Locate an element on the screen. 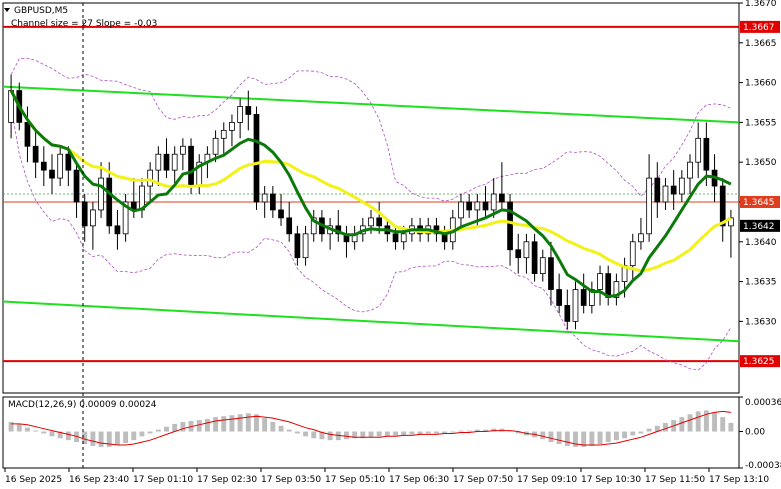 This screenshot has height=489, width=781. collapse-triangle-icon is located at coordinates (7, 10).